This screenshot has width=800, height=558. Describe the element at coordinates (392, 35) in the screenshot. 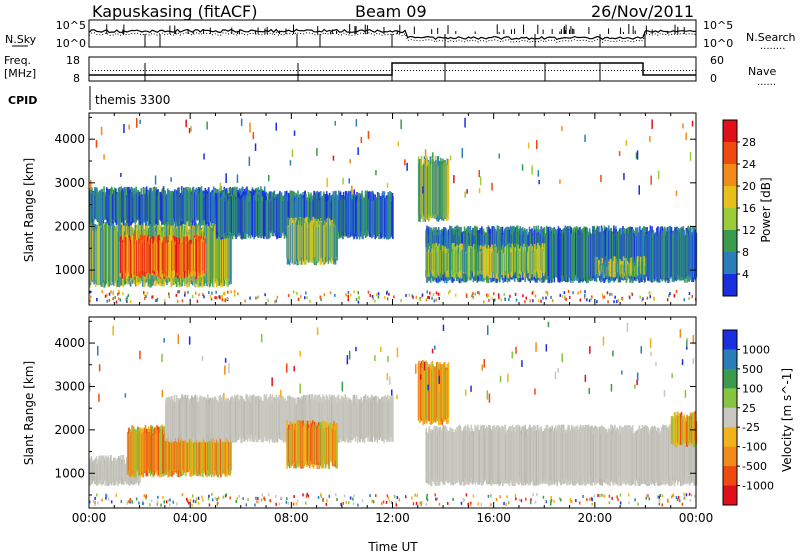

I see `noise-trace` at that location.